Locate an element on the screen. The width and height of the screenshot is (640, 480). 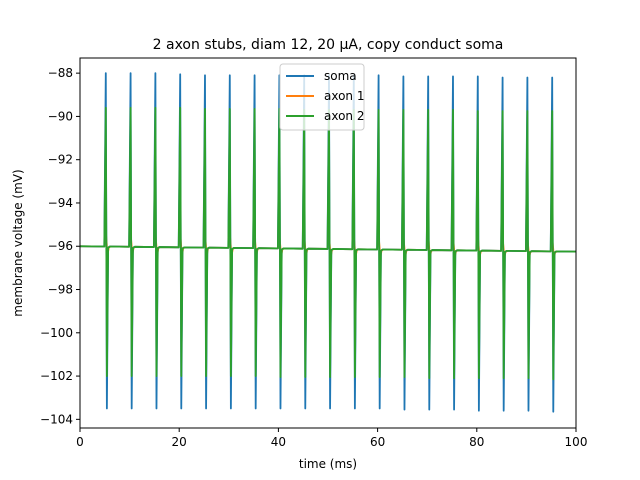
y-axis-label: membrane voltage (mV) is located at coordinates (18, 242).